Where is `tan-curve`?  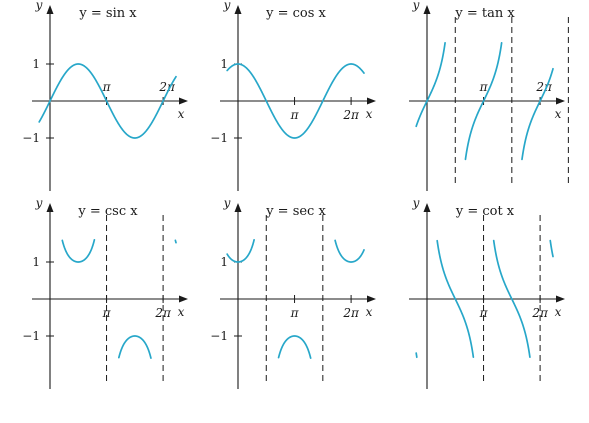 tan-curve is located at coordinates (484, 101).